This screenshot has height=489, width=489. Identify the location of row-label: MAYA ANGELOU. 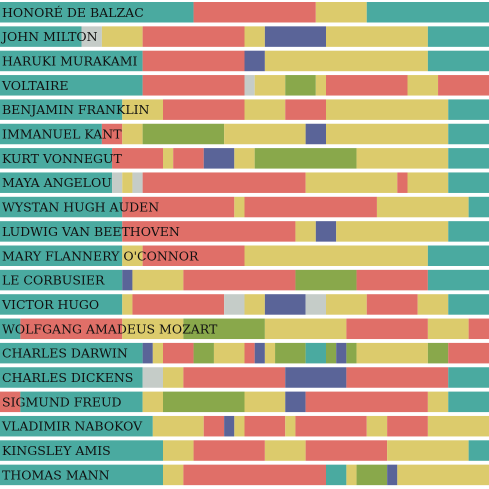
(57, 182).